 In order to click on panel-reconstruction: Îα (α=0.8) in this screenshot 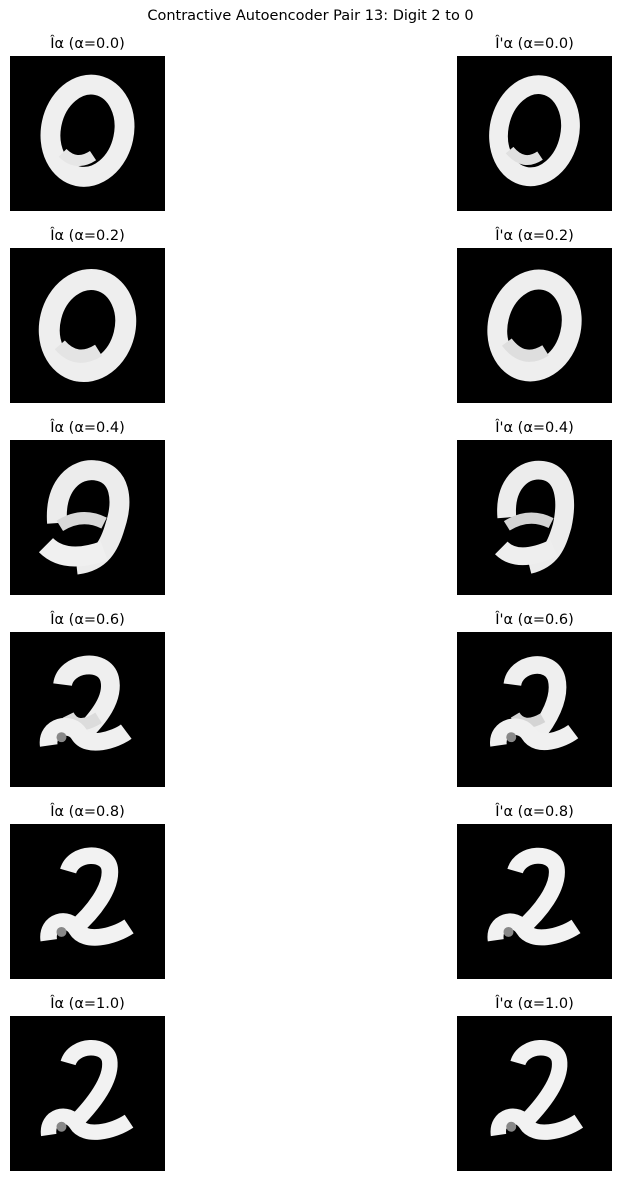, I will do `click(87, 890)`.